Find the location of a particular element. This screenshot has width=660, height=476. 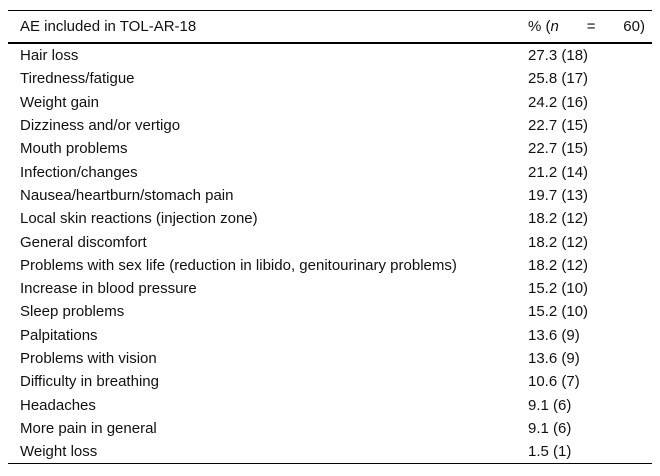

ae-value: 19.7 (13) is located at coordinates (558, 195).